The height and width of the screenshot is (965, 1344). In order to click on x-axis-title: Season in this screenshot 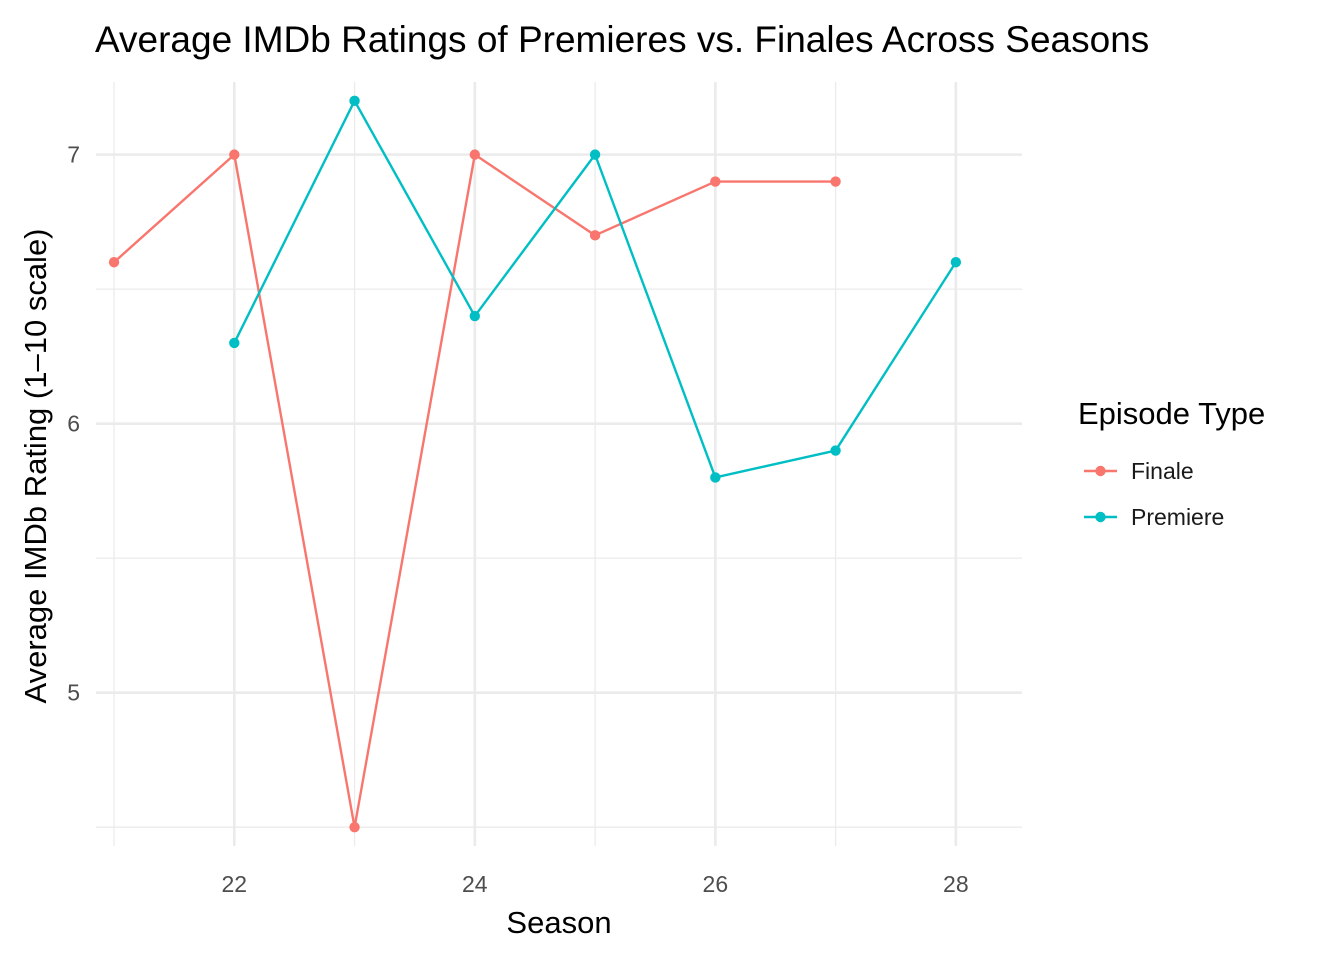, I will do `click(558, 922)`.